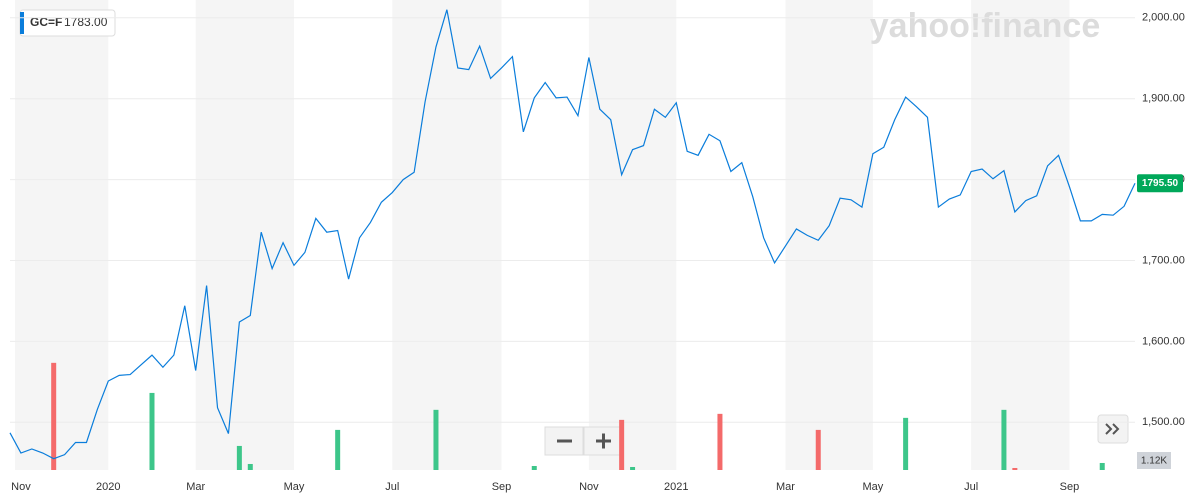  What do you see at coordinates (1163, 341) in the screenshot?
I see `y-tick-label: 1,600.00` at bounding box center [1163, 341].